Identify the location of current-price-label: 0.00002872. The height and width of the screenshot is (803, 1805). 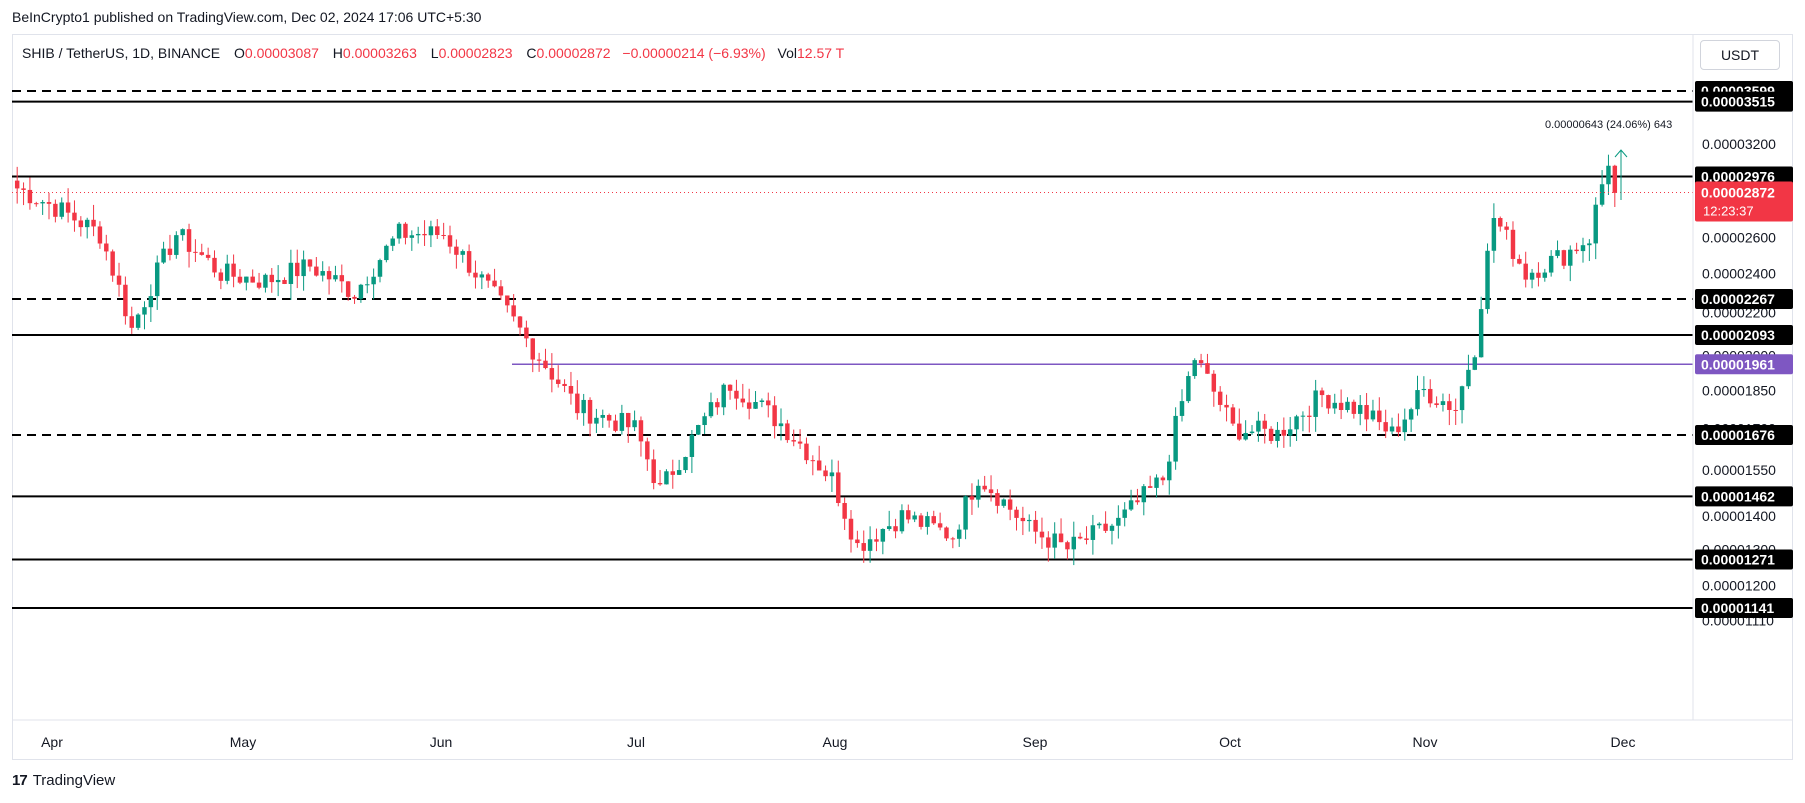
(1738, 193).